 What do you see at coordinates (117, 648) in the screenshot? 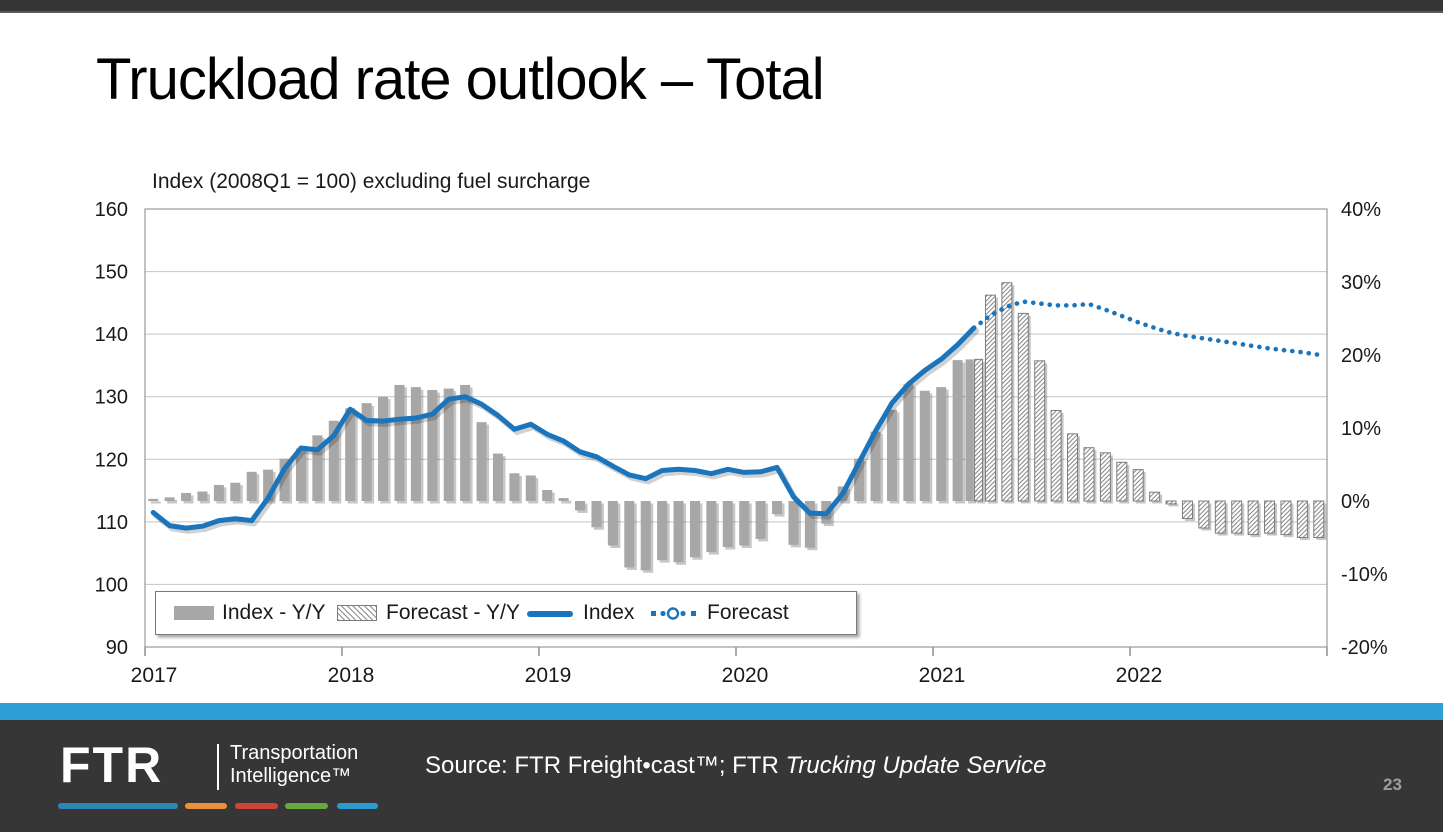
I see `left-axis-tick-90: 90` at bounding box center [117, 648].